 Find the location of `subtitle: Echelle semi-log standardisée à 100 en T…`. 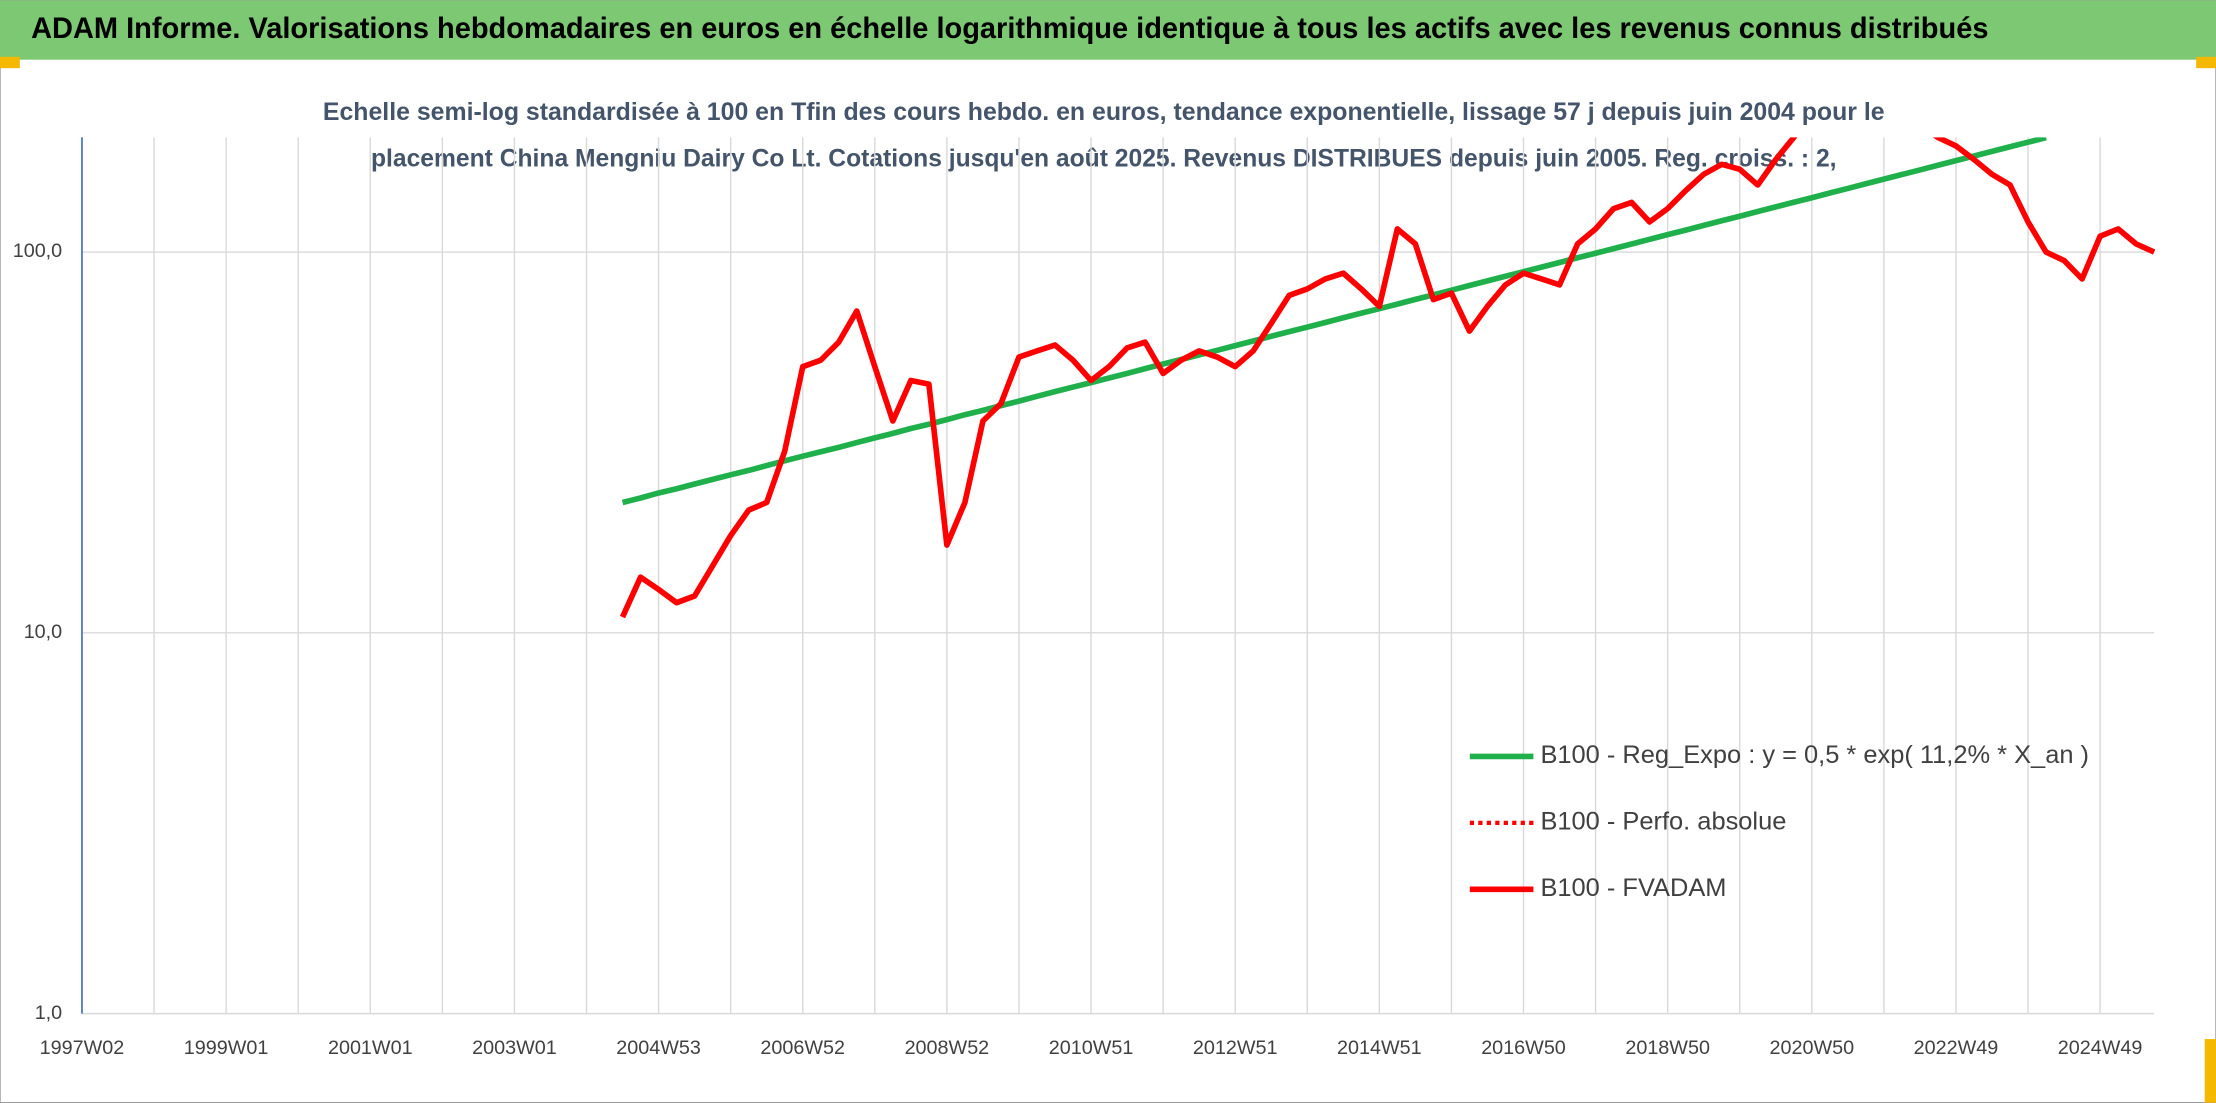

subtitle: Echelle semi-log standardisée à 100 en T… is located at coordinates (1104, 112).